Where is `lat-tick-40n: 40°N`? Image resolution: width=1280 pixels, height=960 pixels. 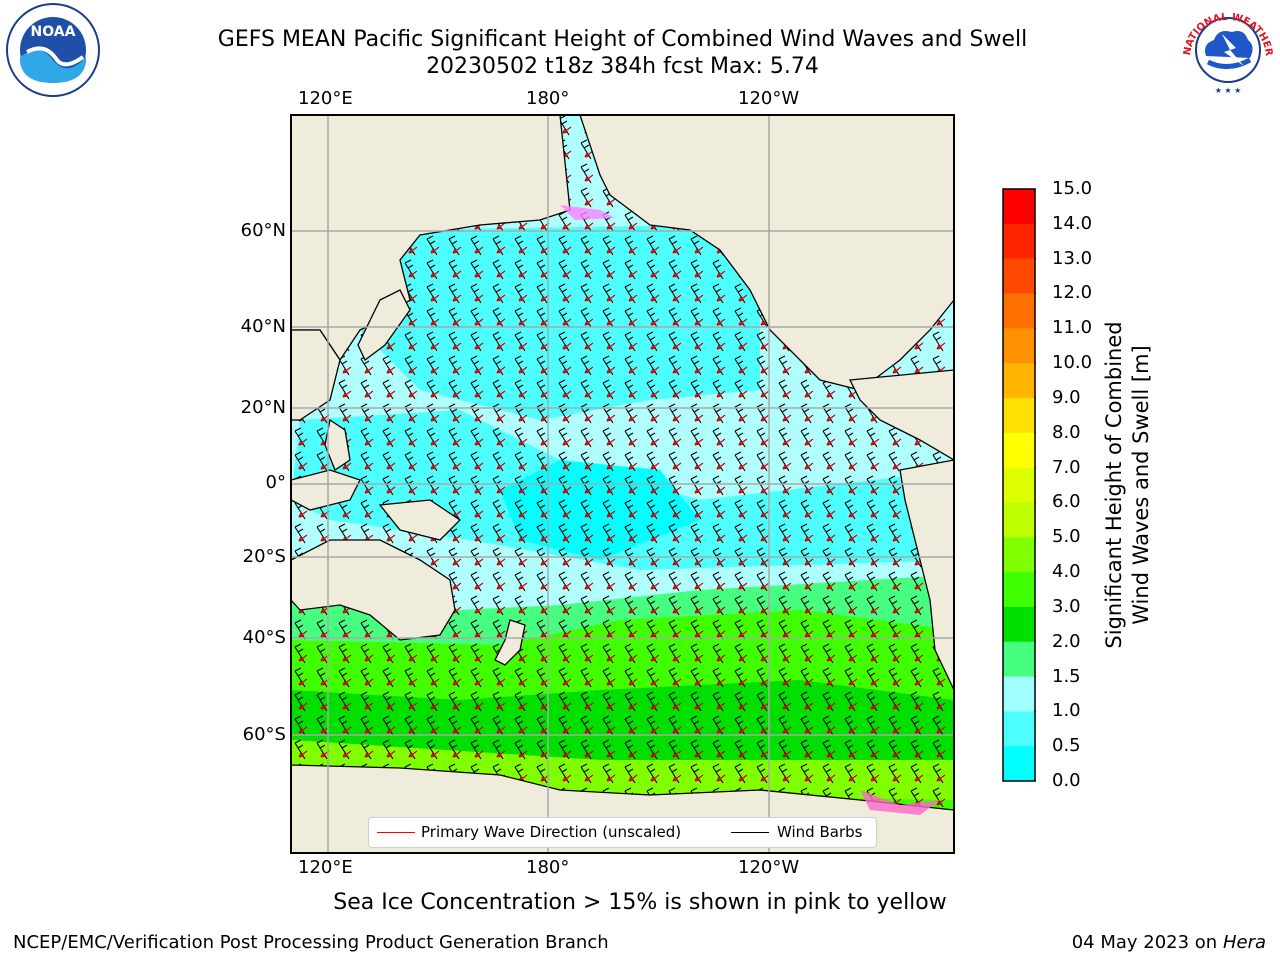
lat-tick-40n: 40°N is located at coordinates (263, 326).